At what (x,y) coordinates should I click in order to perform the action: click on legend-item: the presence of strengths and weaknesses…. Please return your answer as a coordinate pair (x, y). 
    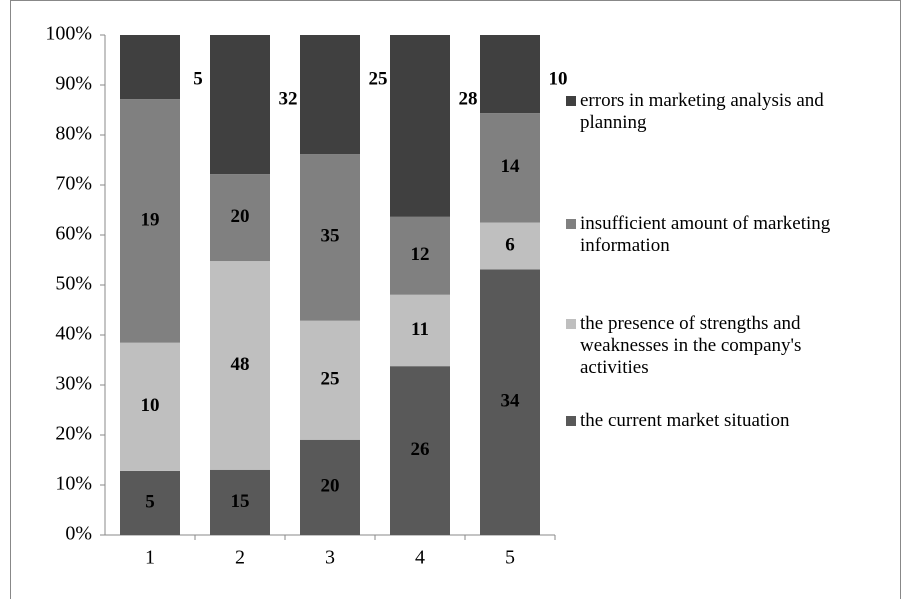
    Looking at the image, I should click on (731, 346).